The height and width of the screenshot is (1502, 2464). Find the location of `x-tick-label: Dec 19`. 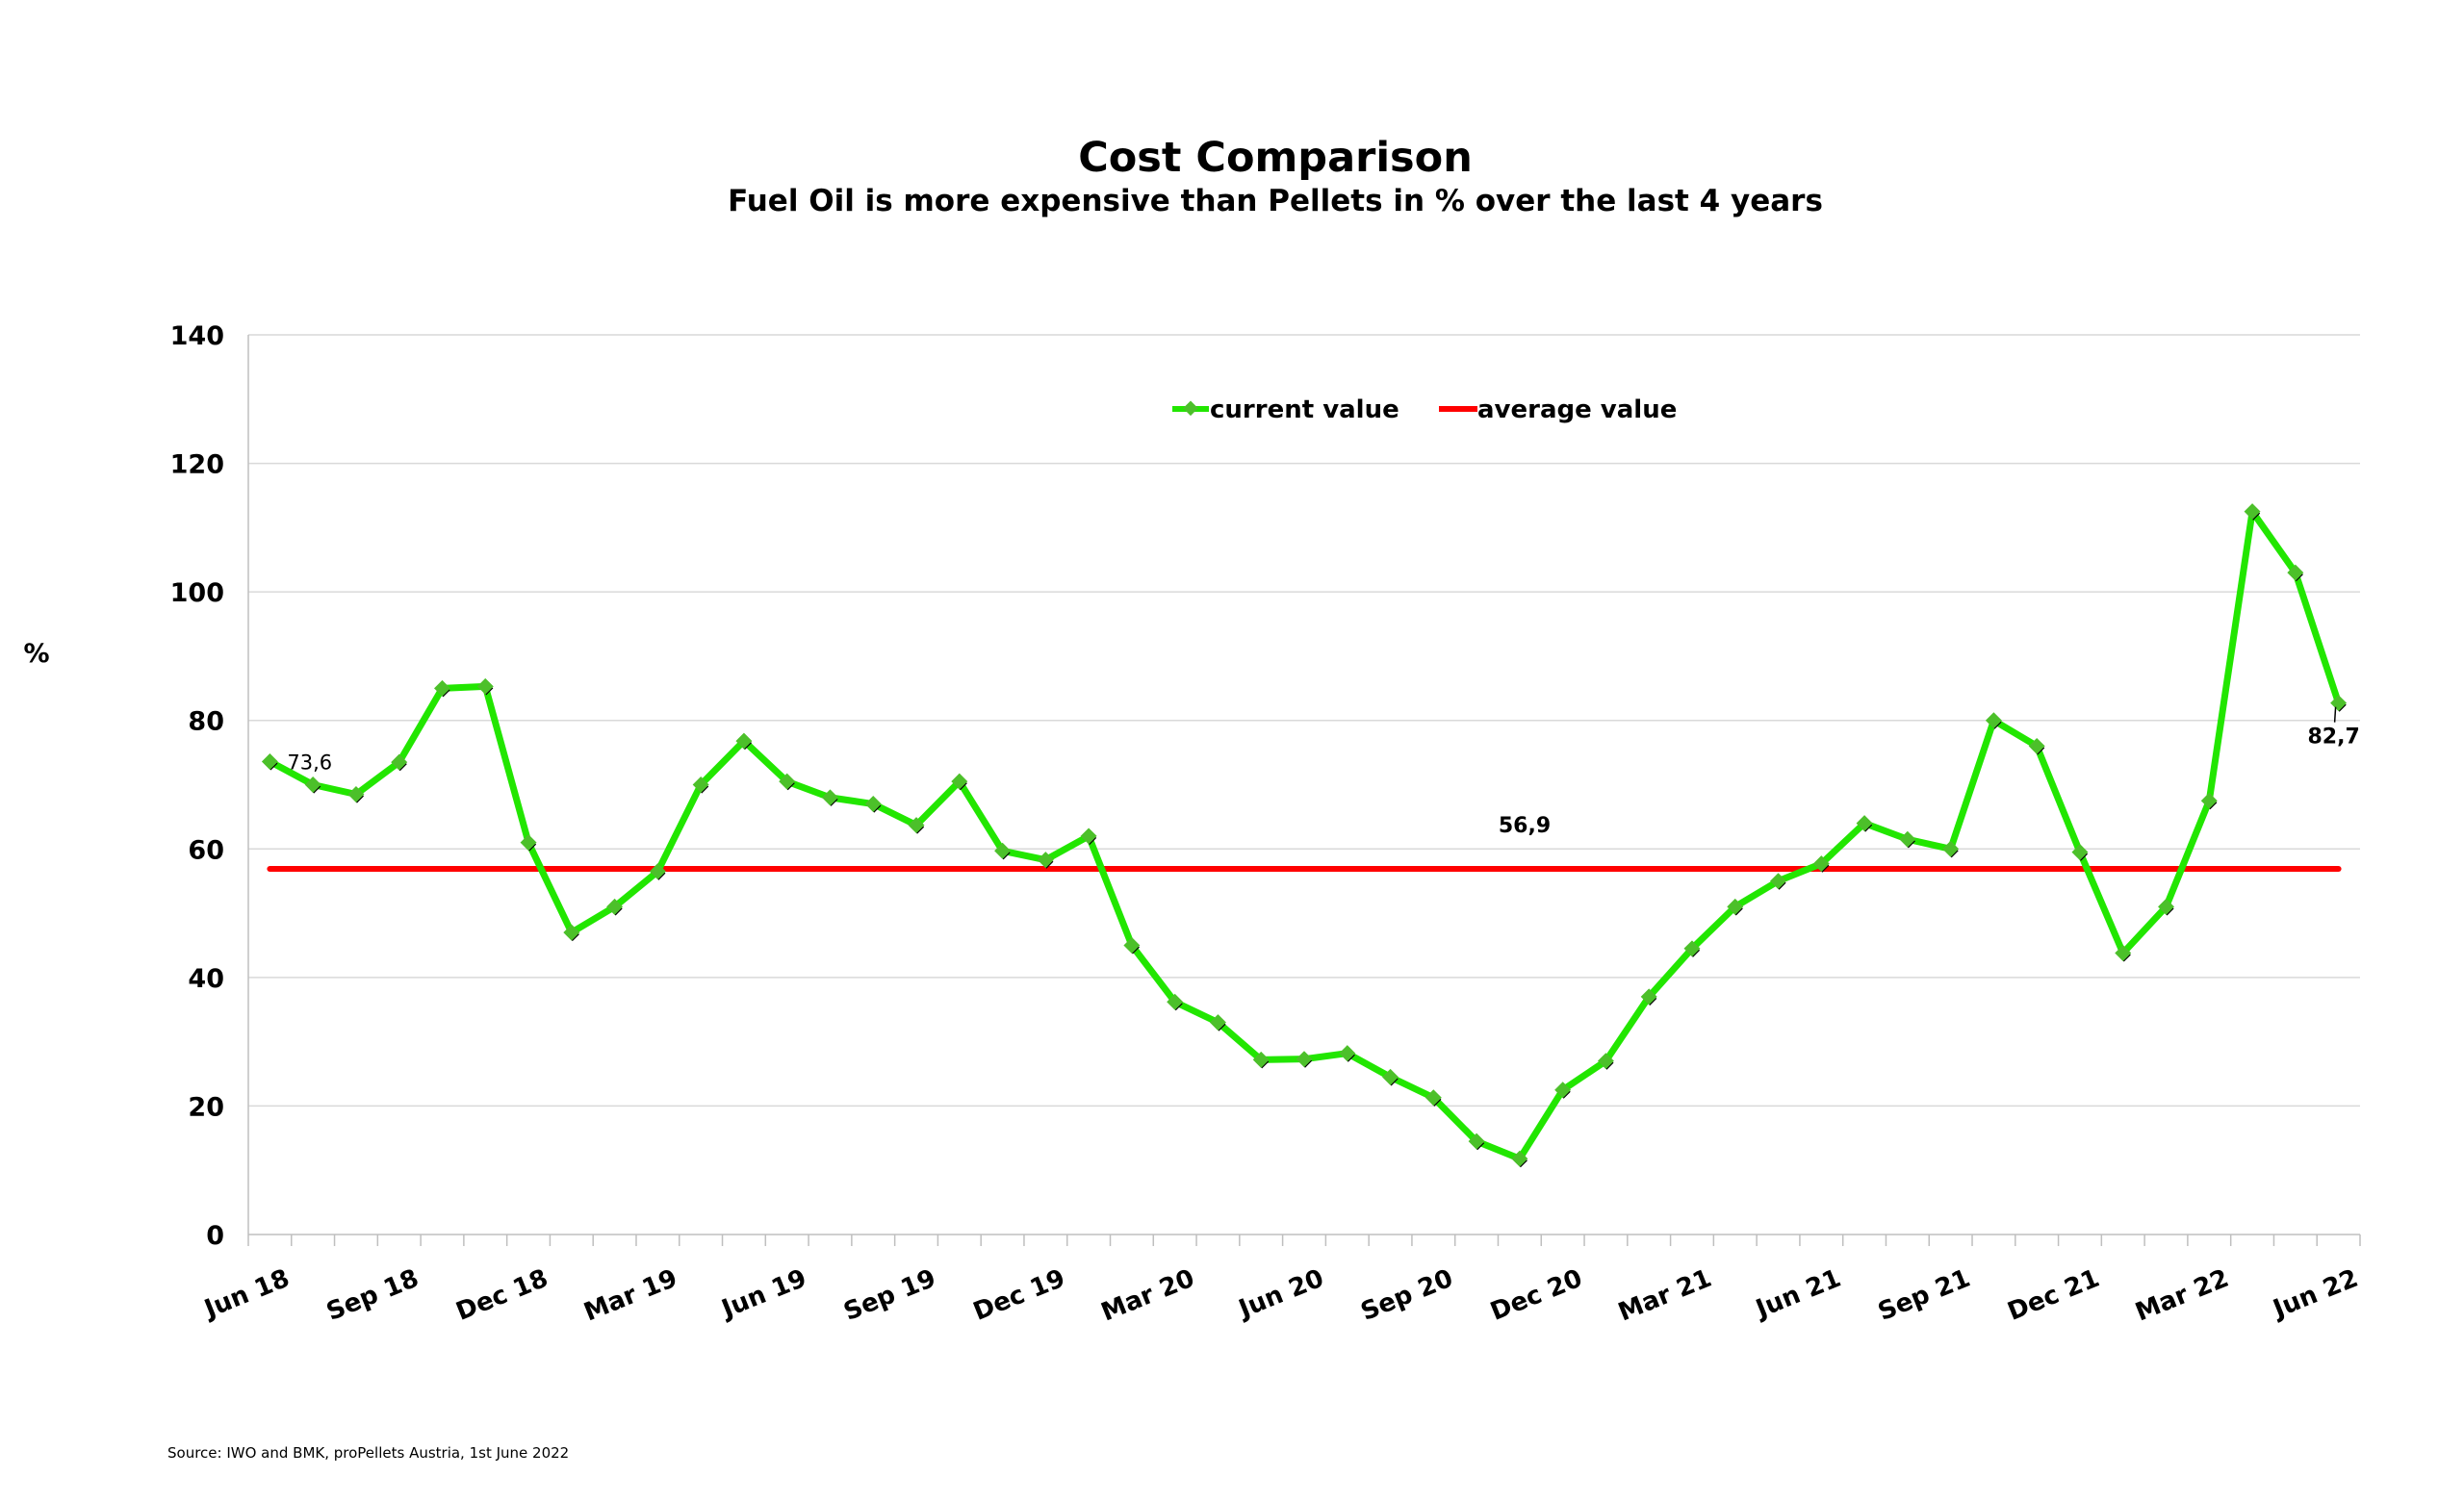

x-tick-label: Dec 19 is located at coordinates (1019, 1296).